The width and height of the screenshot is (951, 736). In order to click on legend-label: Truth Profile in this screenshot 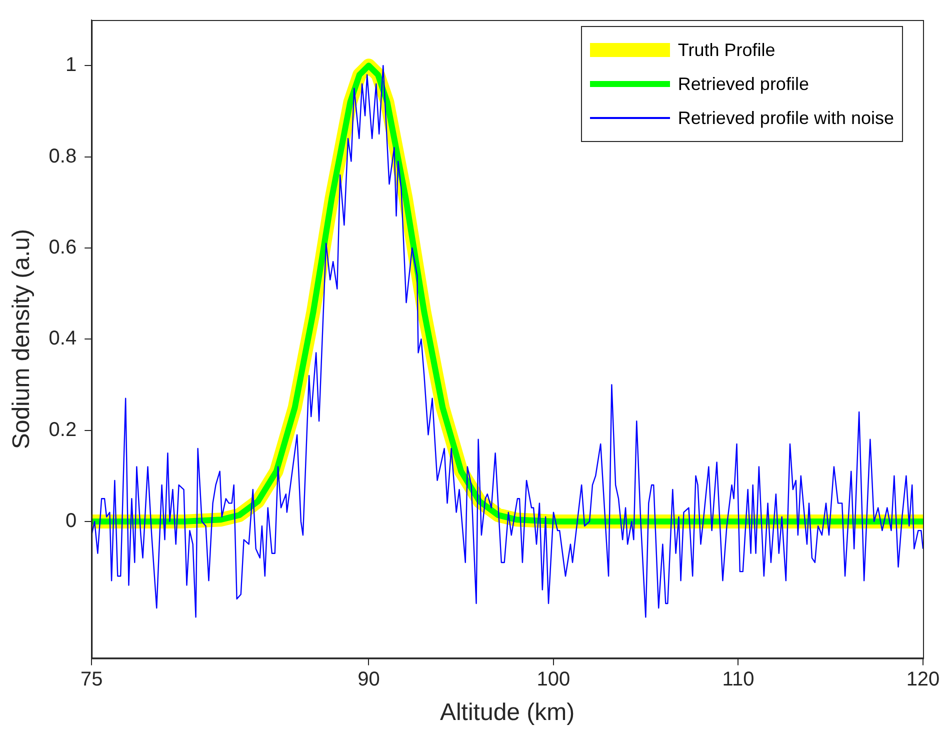, I will do `click(727, 50)`.